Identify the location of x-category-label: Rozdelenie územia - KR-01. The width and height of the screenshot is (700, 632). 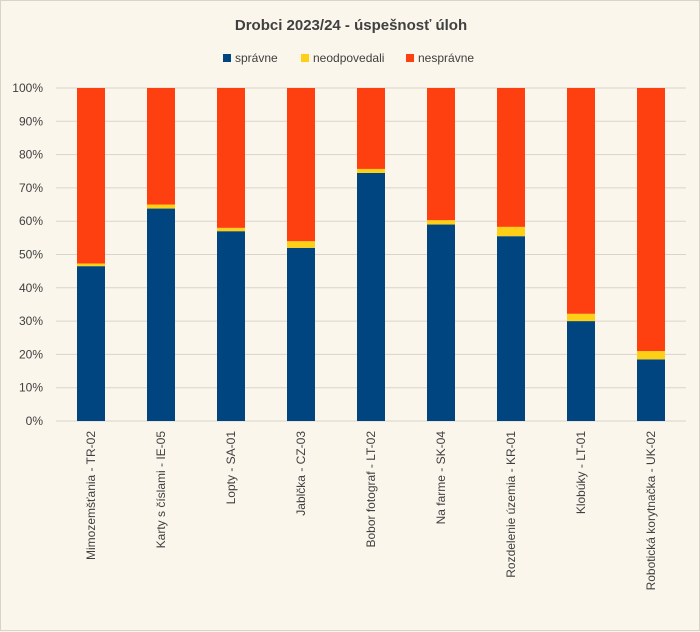
(511, 504).